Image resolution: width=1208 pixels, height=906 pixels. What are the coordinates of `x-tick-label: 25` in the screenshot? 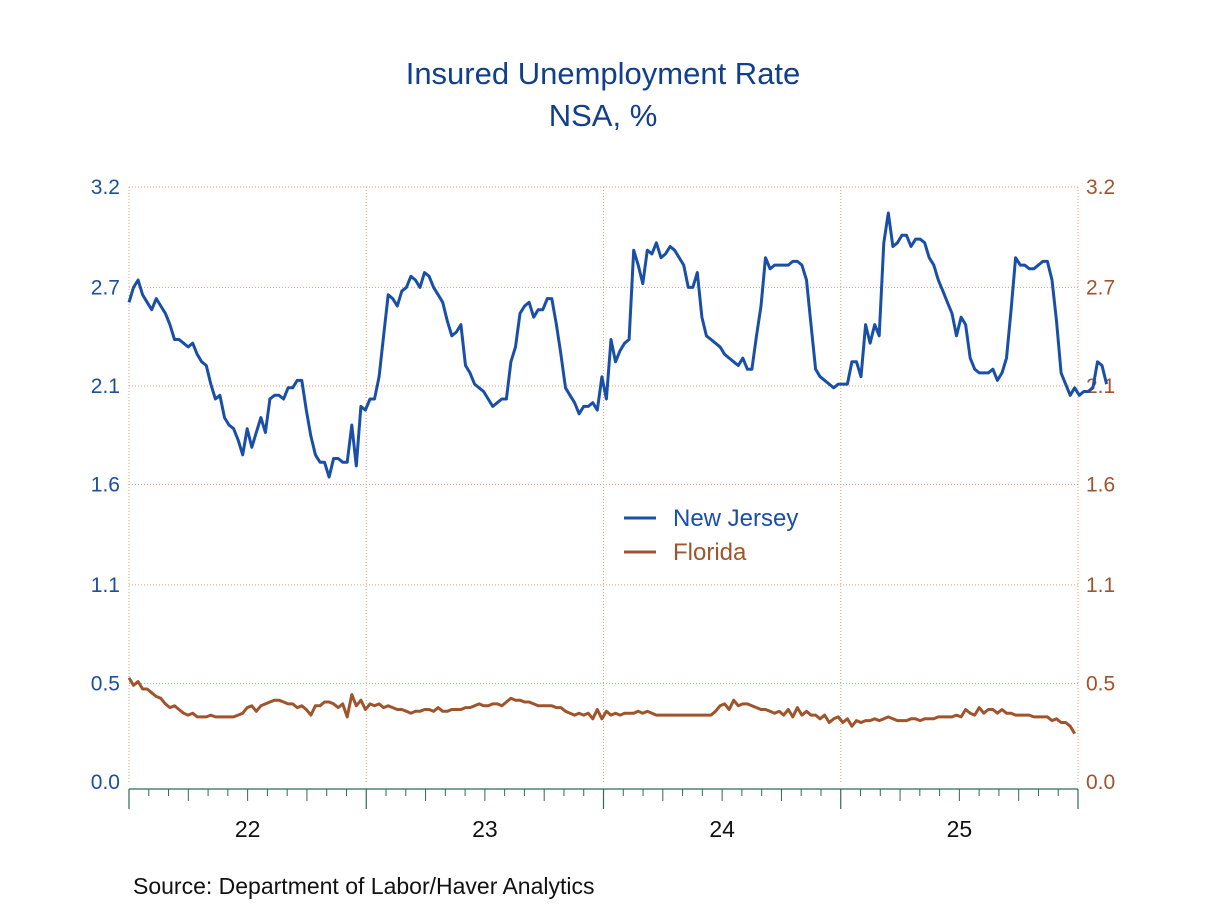 It's located at (960, 829).